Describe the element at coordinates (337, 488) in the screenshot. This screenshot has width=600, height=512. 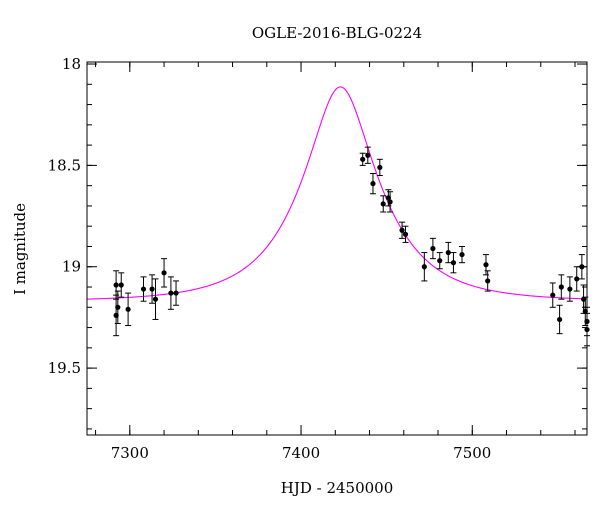
I see `x-axis-label: HJD - 2450000` at that location.